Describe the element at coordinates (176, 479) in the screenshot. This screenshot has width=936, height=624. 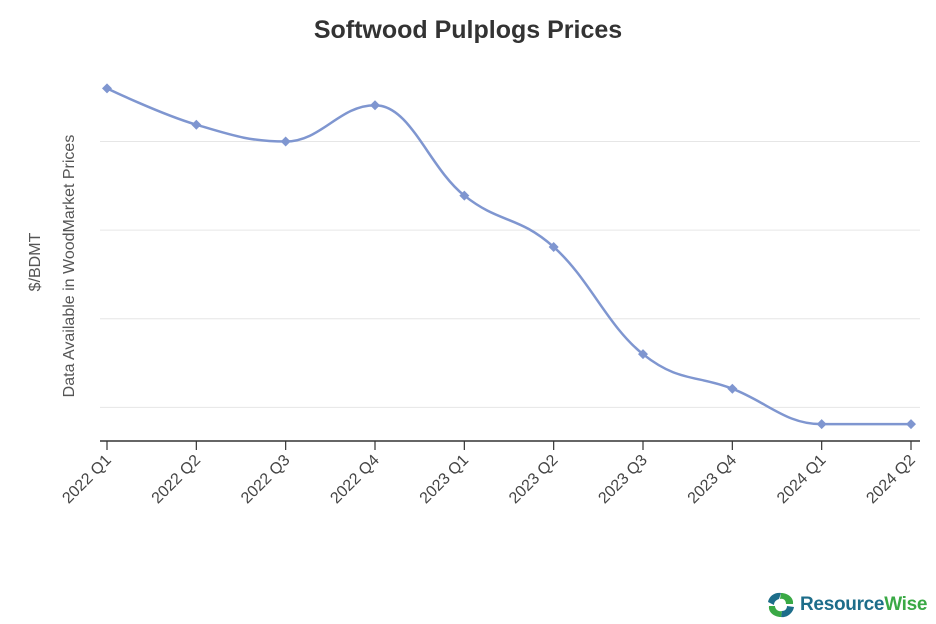
I see `x-tick-label: 2022 Q2` at that location.